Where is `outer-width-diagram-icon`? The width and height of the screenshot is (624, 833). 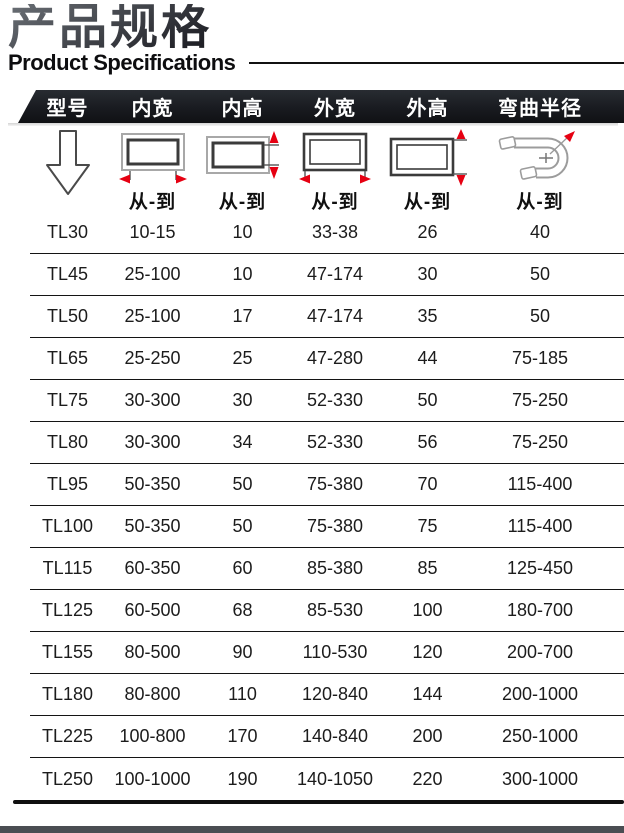 outer-width-diagram-icon is located at coordinates (335, 158).